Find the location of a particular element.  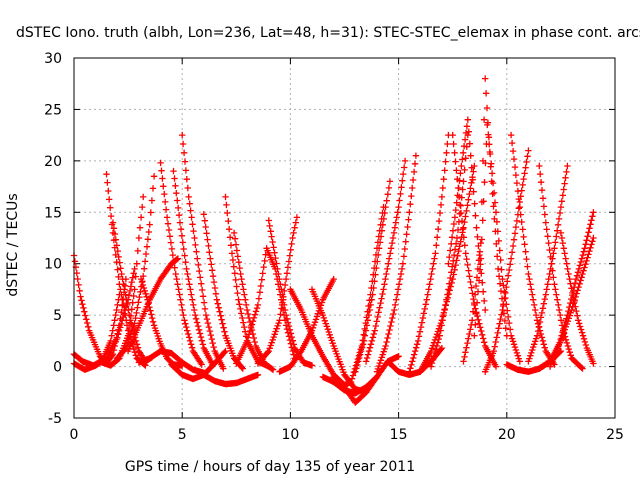

x-tick-label: 0 is located at coordinates (74, 435).